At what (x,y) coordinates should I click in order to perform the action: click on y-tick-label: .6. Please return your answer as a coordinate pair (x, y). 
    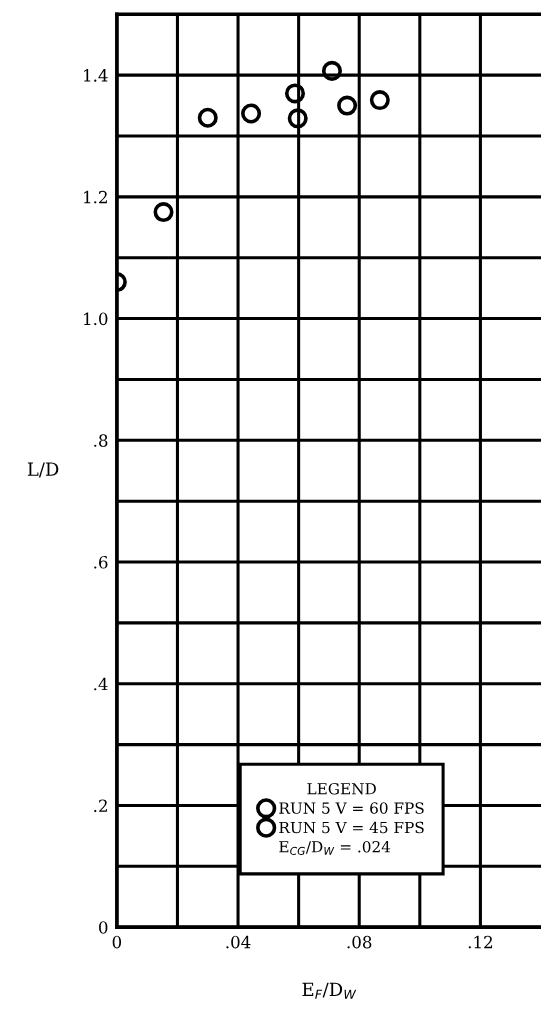
    Looking at the image, I should click on (101, 562).